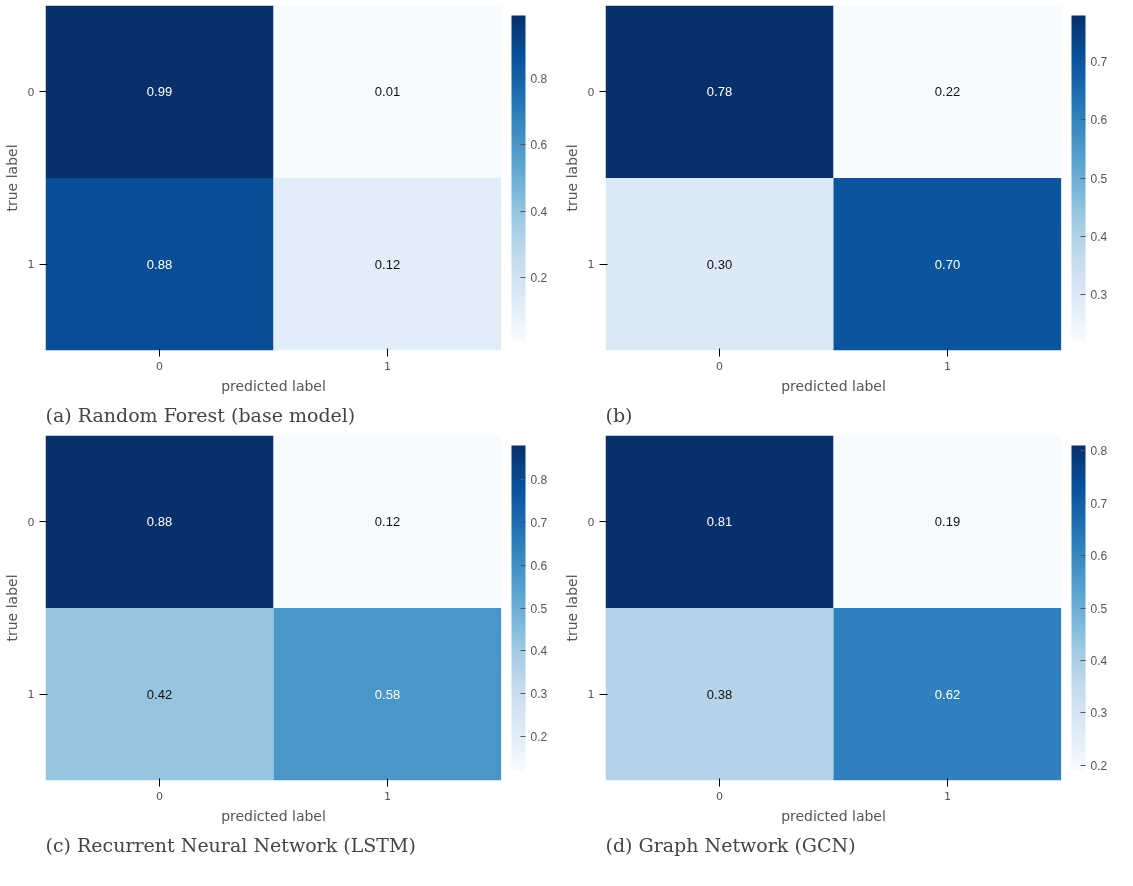  Describe the element at coordinates (730, 844) in the screenshot. I see `text: (d) Graph Network (GCN)` at that location.